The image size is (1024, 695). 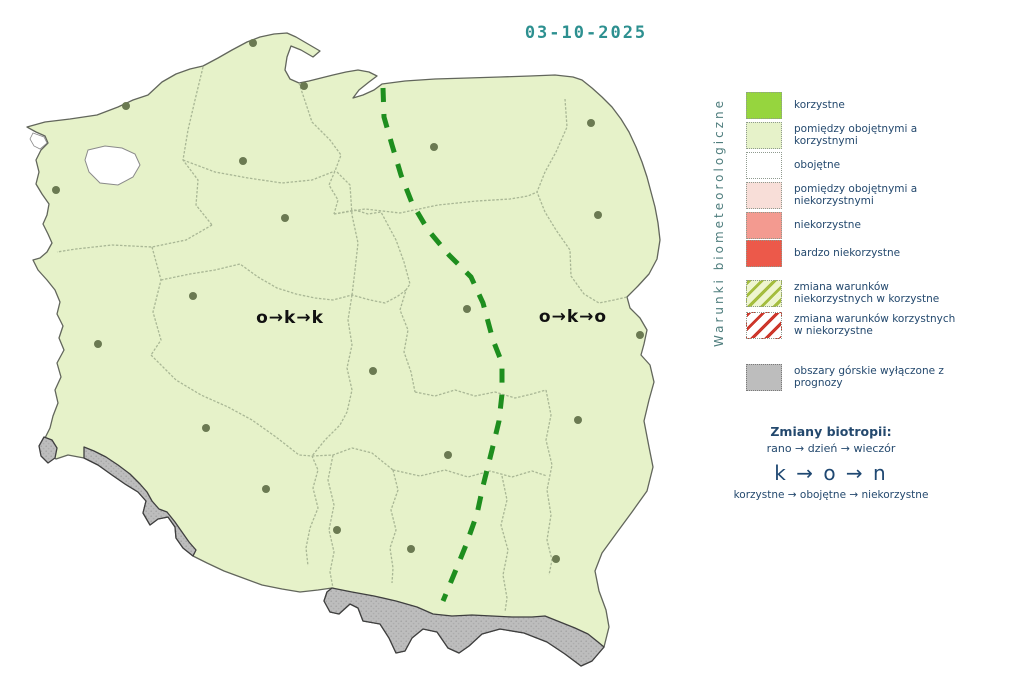 What do you see at coordinates (764, 253) in the screenshot?
I see `legend-swatch-very-unfavourable` at bounding box center [764, 253].